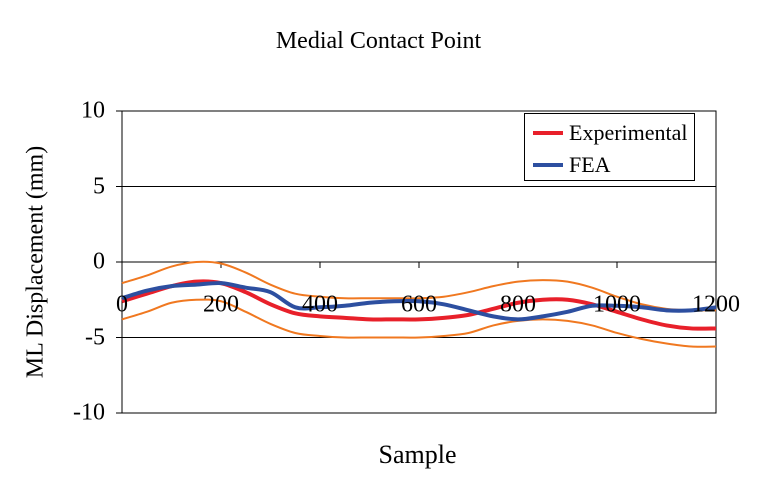  What do you see at coordinates (378, 41) in the screenshot?
I see `chart-title: Medial Contact Point` at bounding box center [378, 41].